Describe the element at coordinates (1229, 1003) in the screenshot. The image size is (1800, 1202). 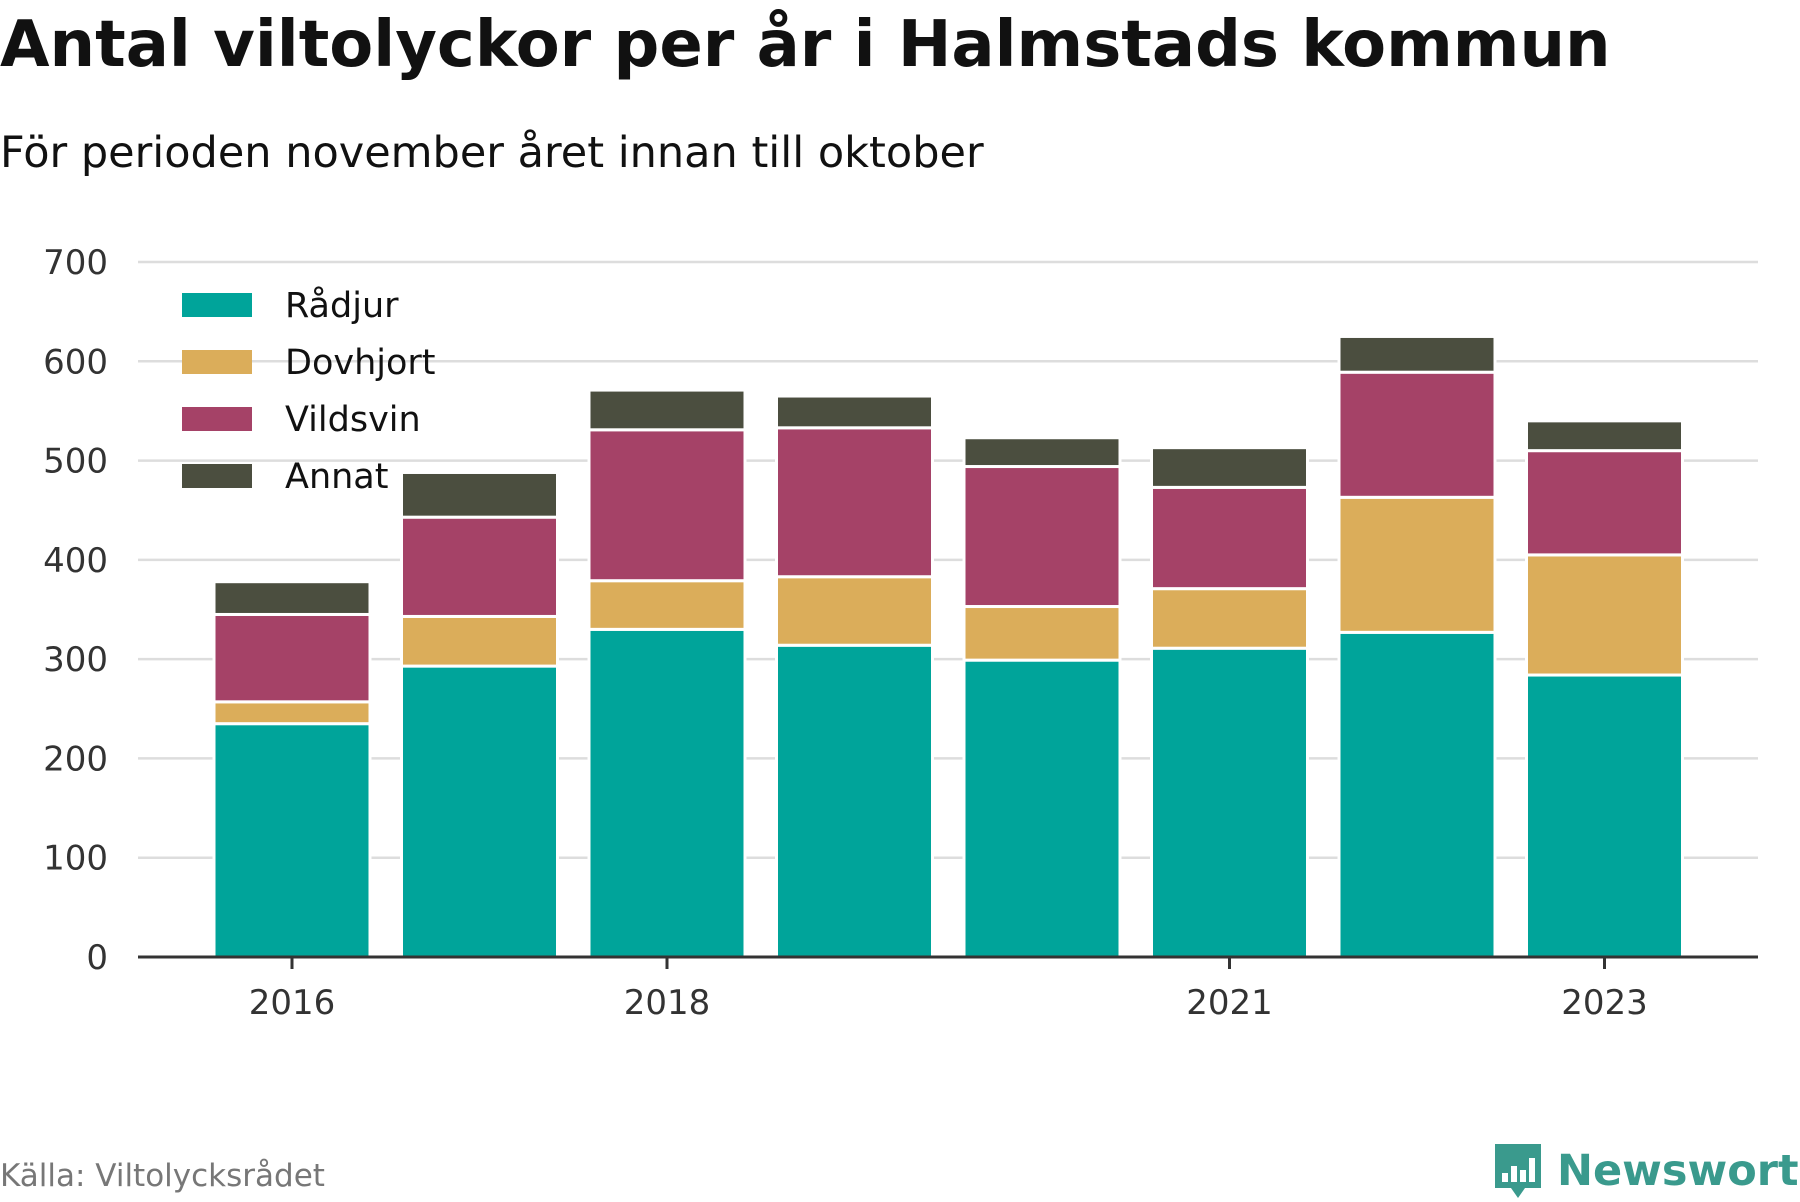
I see `x-tick-label: 2021` at that location.